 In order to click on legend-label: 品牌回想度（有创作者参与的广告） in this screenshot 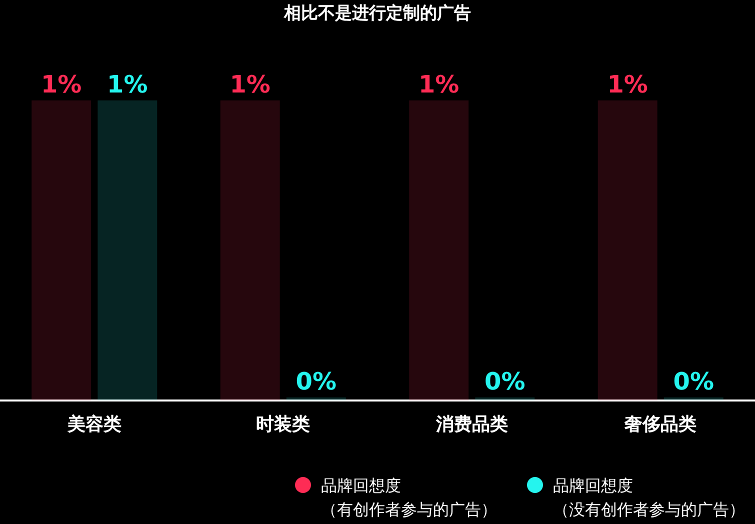, I will do `click(409, 497)`.